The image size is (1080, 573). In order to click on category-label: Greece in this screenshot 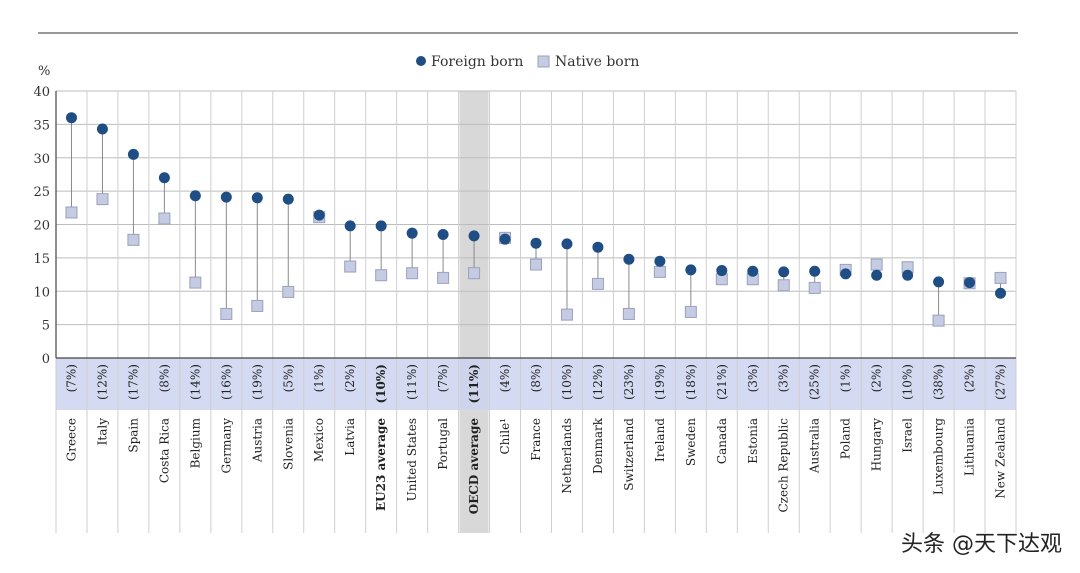, I will do `click(71, 439)`.